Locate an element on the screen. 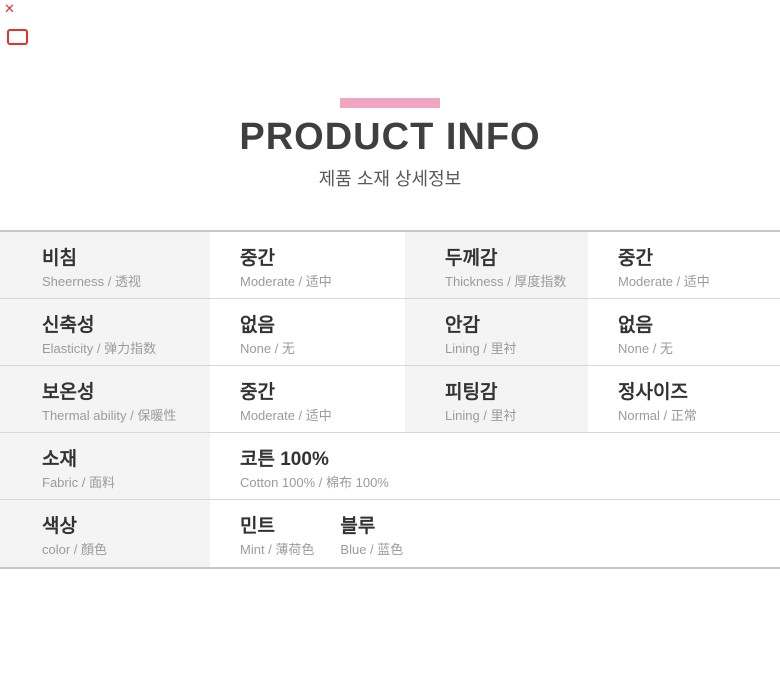 This screenshot has width=780, height=685. spec-label-translation: Thermal ability / 保暖性 is located at coordinates (109, 415).